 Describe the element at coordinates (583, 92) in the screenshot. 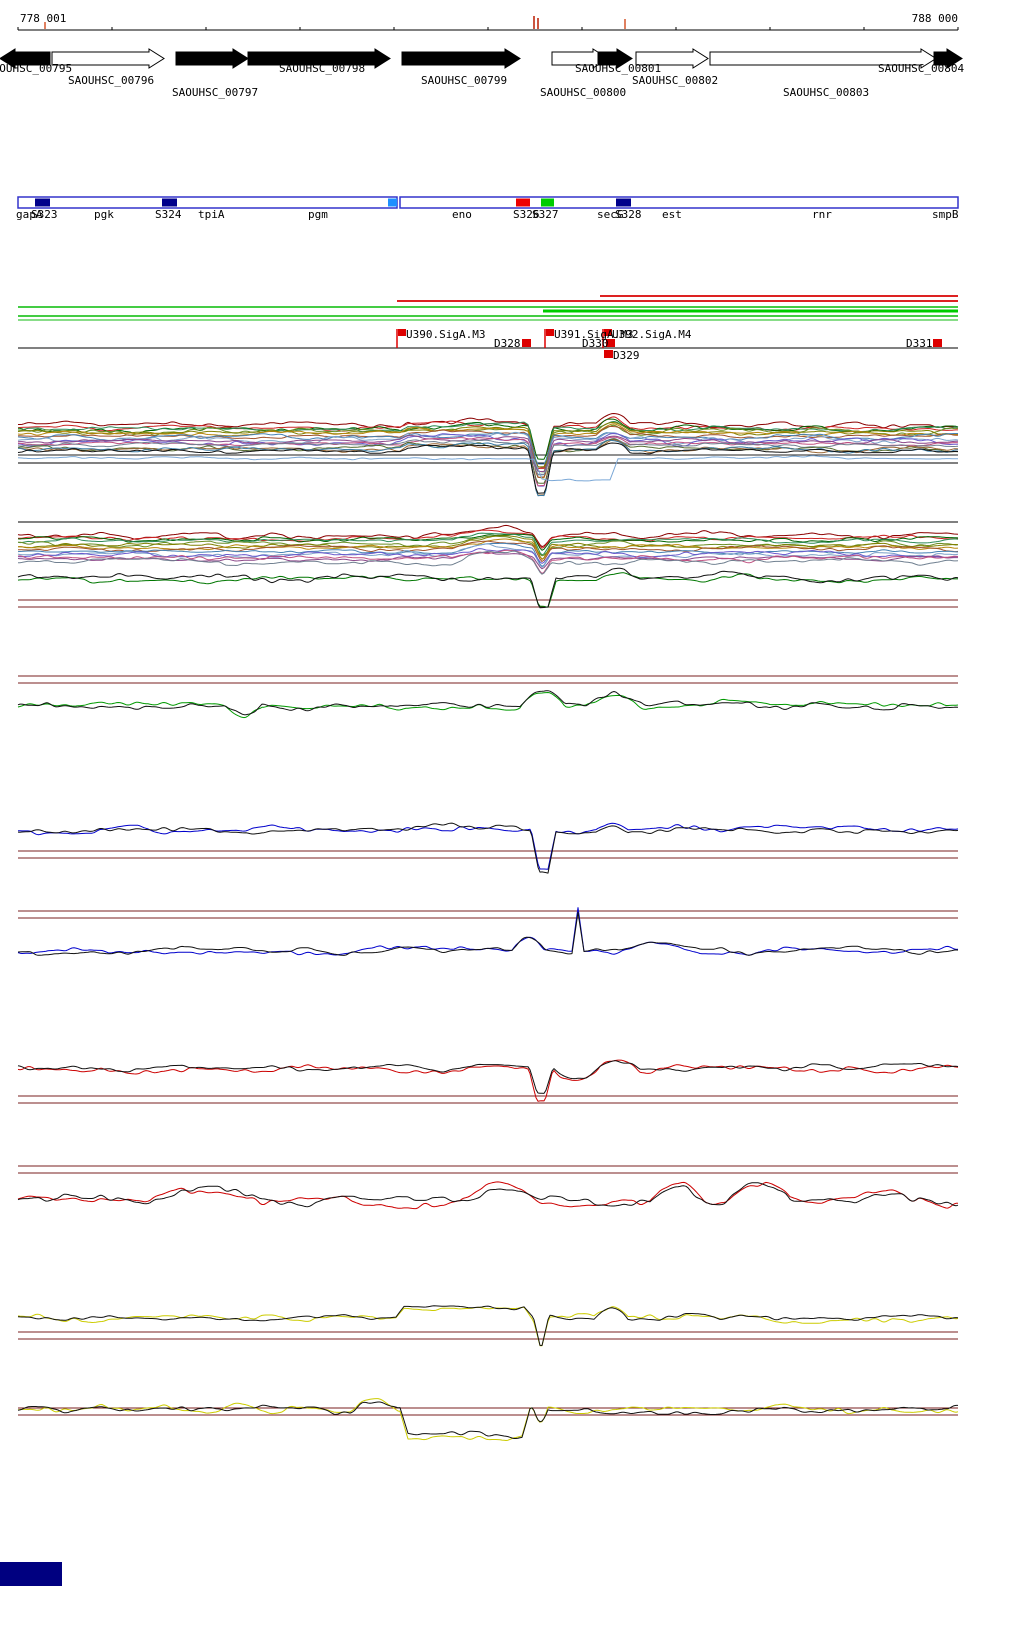

I see `gene-label: SAOUHSC_00800` at that location.